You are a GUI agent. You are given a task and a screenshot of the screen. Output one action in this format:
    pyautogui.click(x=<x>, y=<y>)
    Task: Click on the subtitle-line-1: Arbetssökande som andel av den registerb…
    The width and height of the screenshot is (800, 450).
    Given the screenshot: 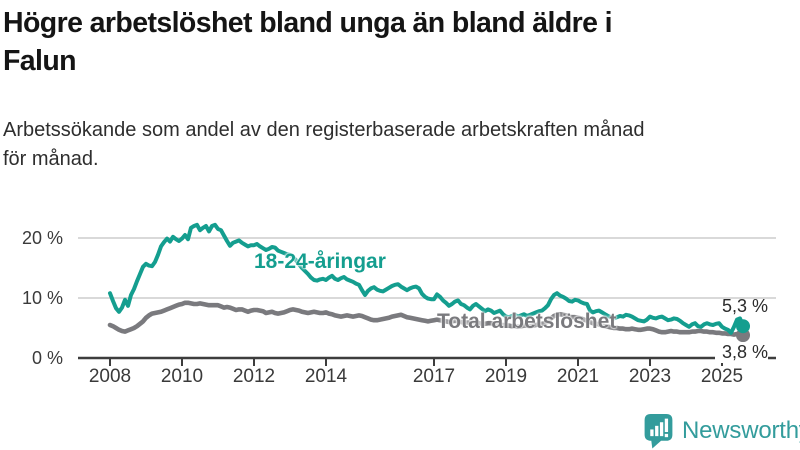 What is the action you would take?
    pyautogui.click(x=324, y=130)
    